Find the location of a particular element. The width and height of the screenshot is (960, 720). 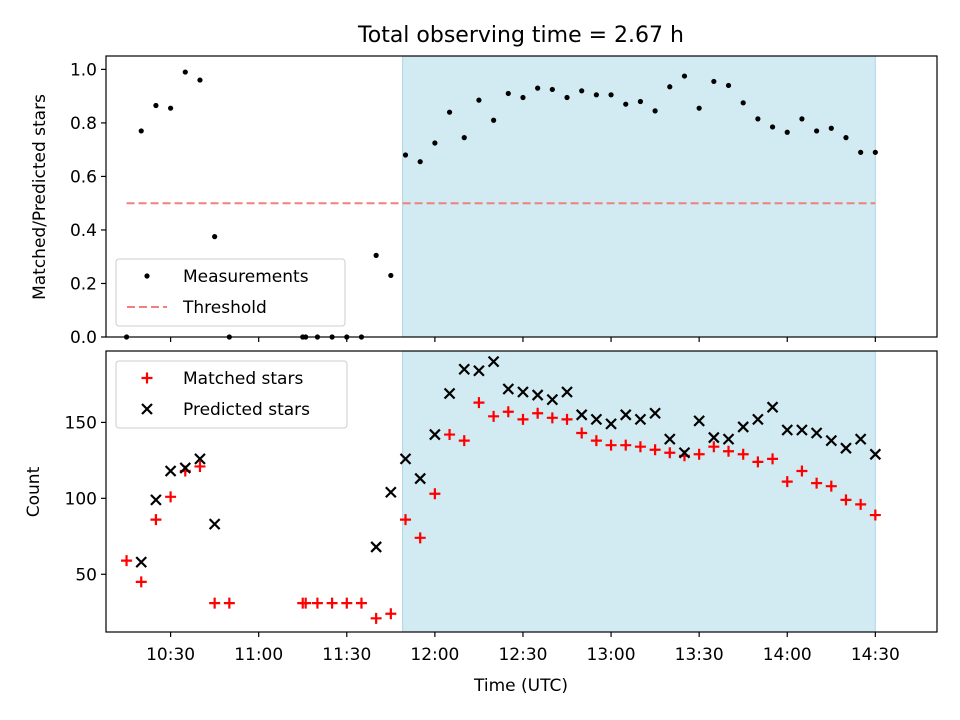

bottom-ytick-label-0: 50 is located at coordinates (86, 575).